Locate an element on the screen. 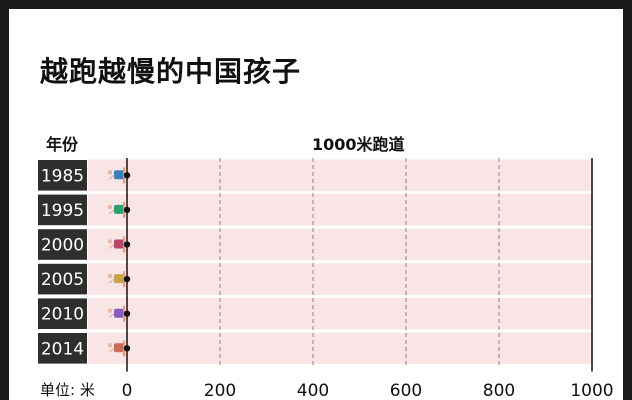 The height and width of the screenshot is (400, 632). year-label: 2014 is located at coordinates (62, 349).